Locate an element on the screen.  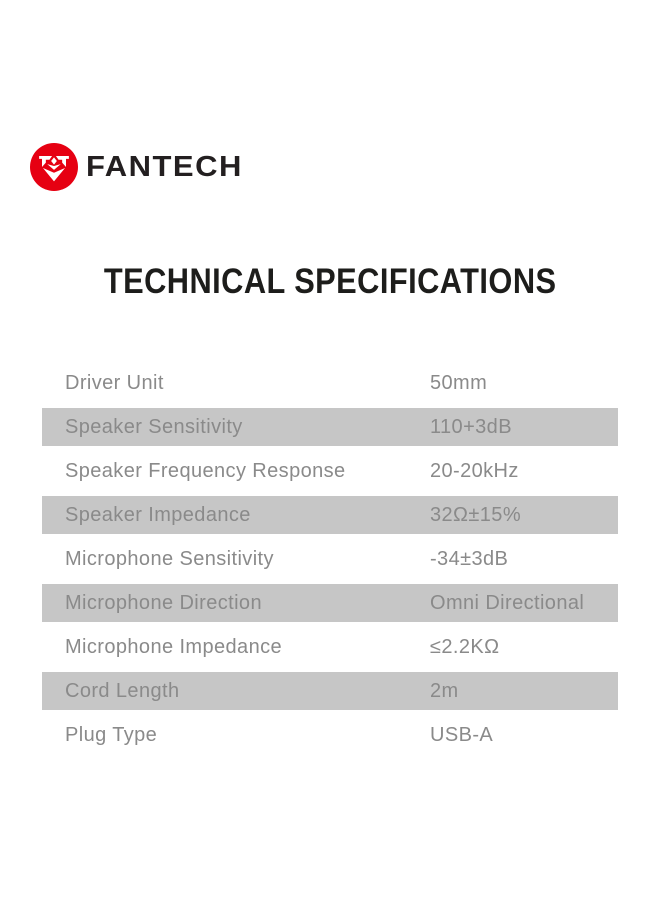
spec-label: Speaker Impedance is located at coordinates (158, 514).